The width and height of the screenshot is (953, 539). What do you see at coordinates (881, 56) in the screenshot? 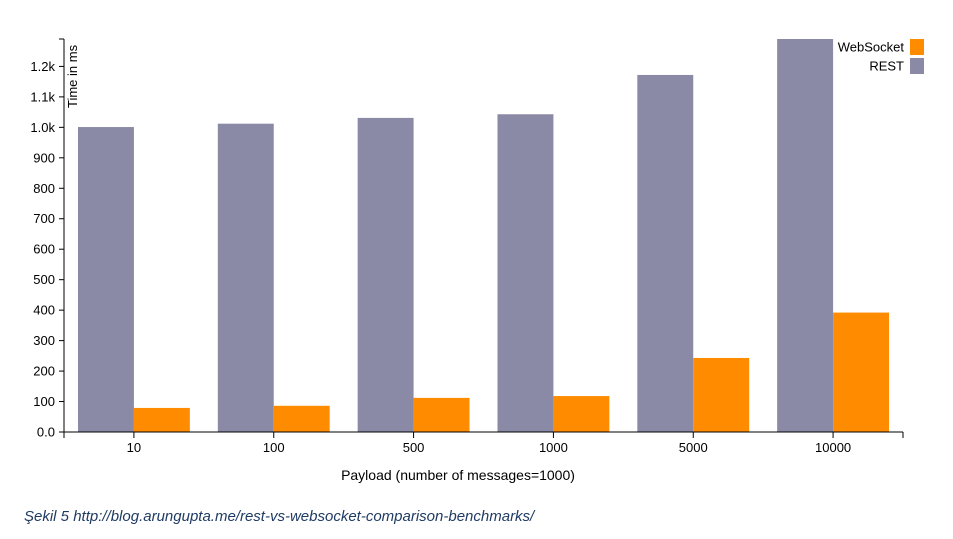
I see `legend: WebSocket REST` at bounding box center [881, 56].